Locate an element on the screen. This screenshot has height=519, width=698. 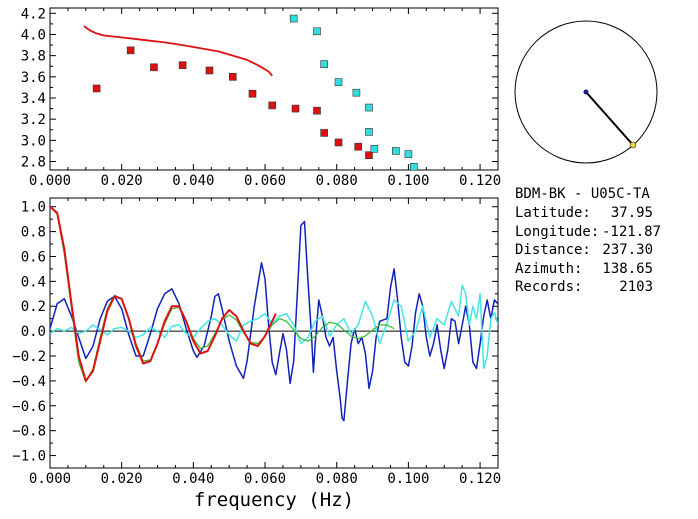
records-value: 2103 is located at coordinates (636, 287).